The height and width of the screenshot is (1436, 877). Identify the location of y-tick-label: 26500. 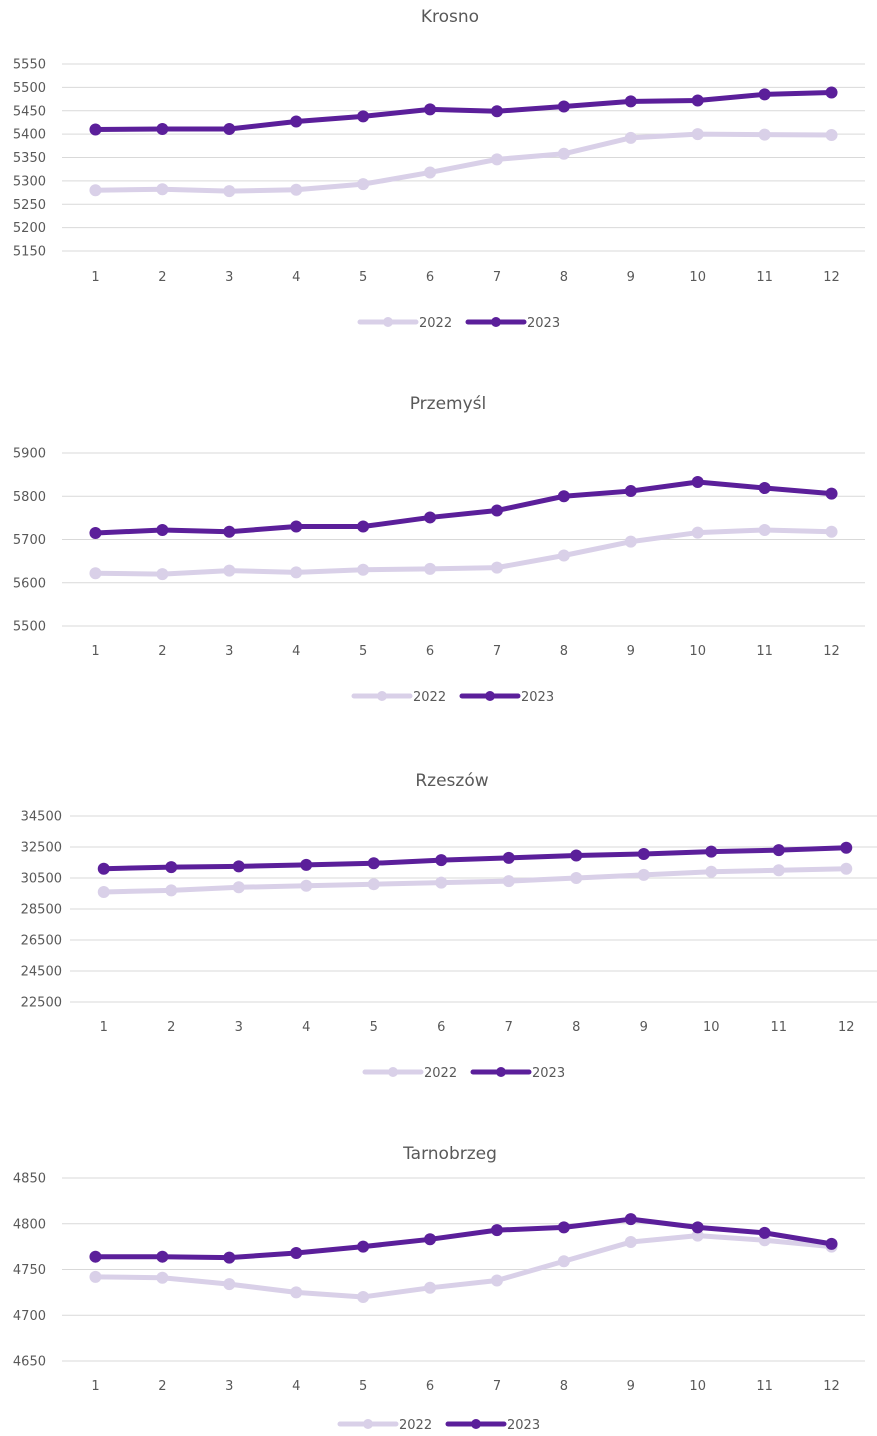
(41, 941).